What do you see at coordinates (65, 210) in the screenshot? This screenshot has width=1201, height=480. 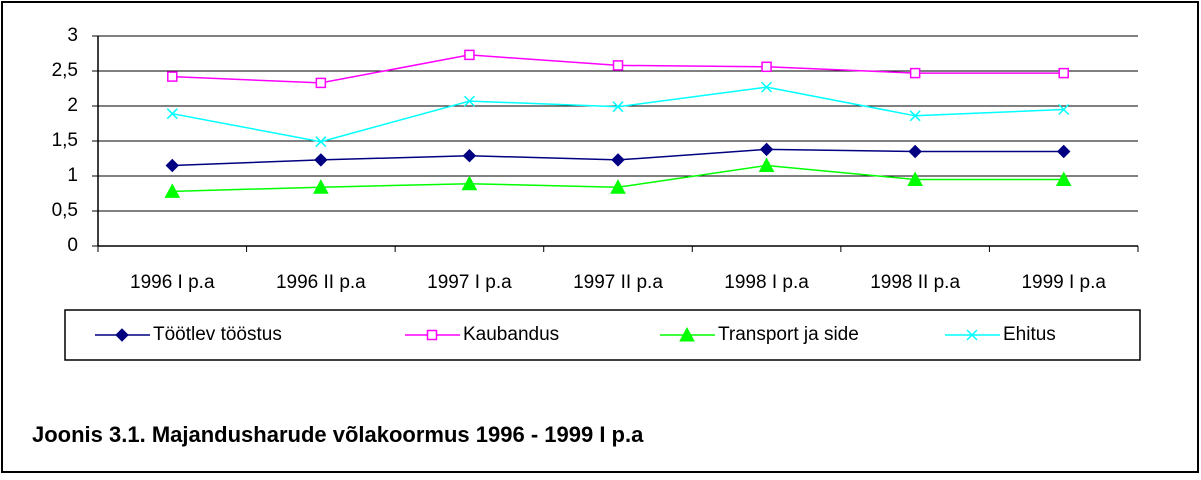 I see `y-tick-label: 0,5` at bounding box center [65, 210].